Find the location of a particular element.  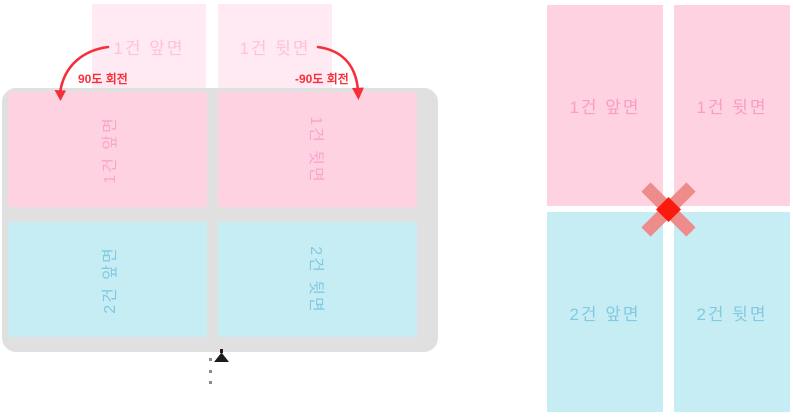

wrong-panel-2-back-label: 2건 뒷면 is located at coordinates (732, 314).